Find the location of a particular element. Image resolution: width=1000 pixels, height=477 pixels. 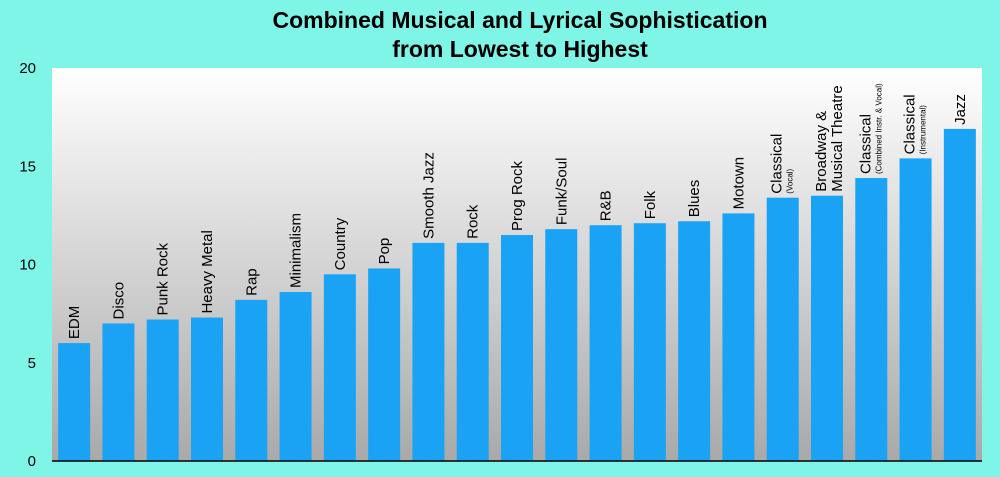

bar-label: Broadway & Musical Theatre is located at coordinates (829, 138).